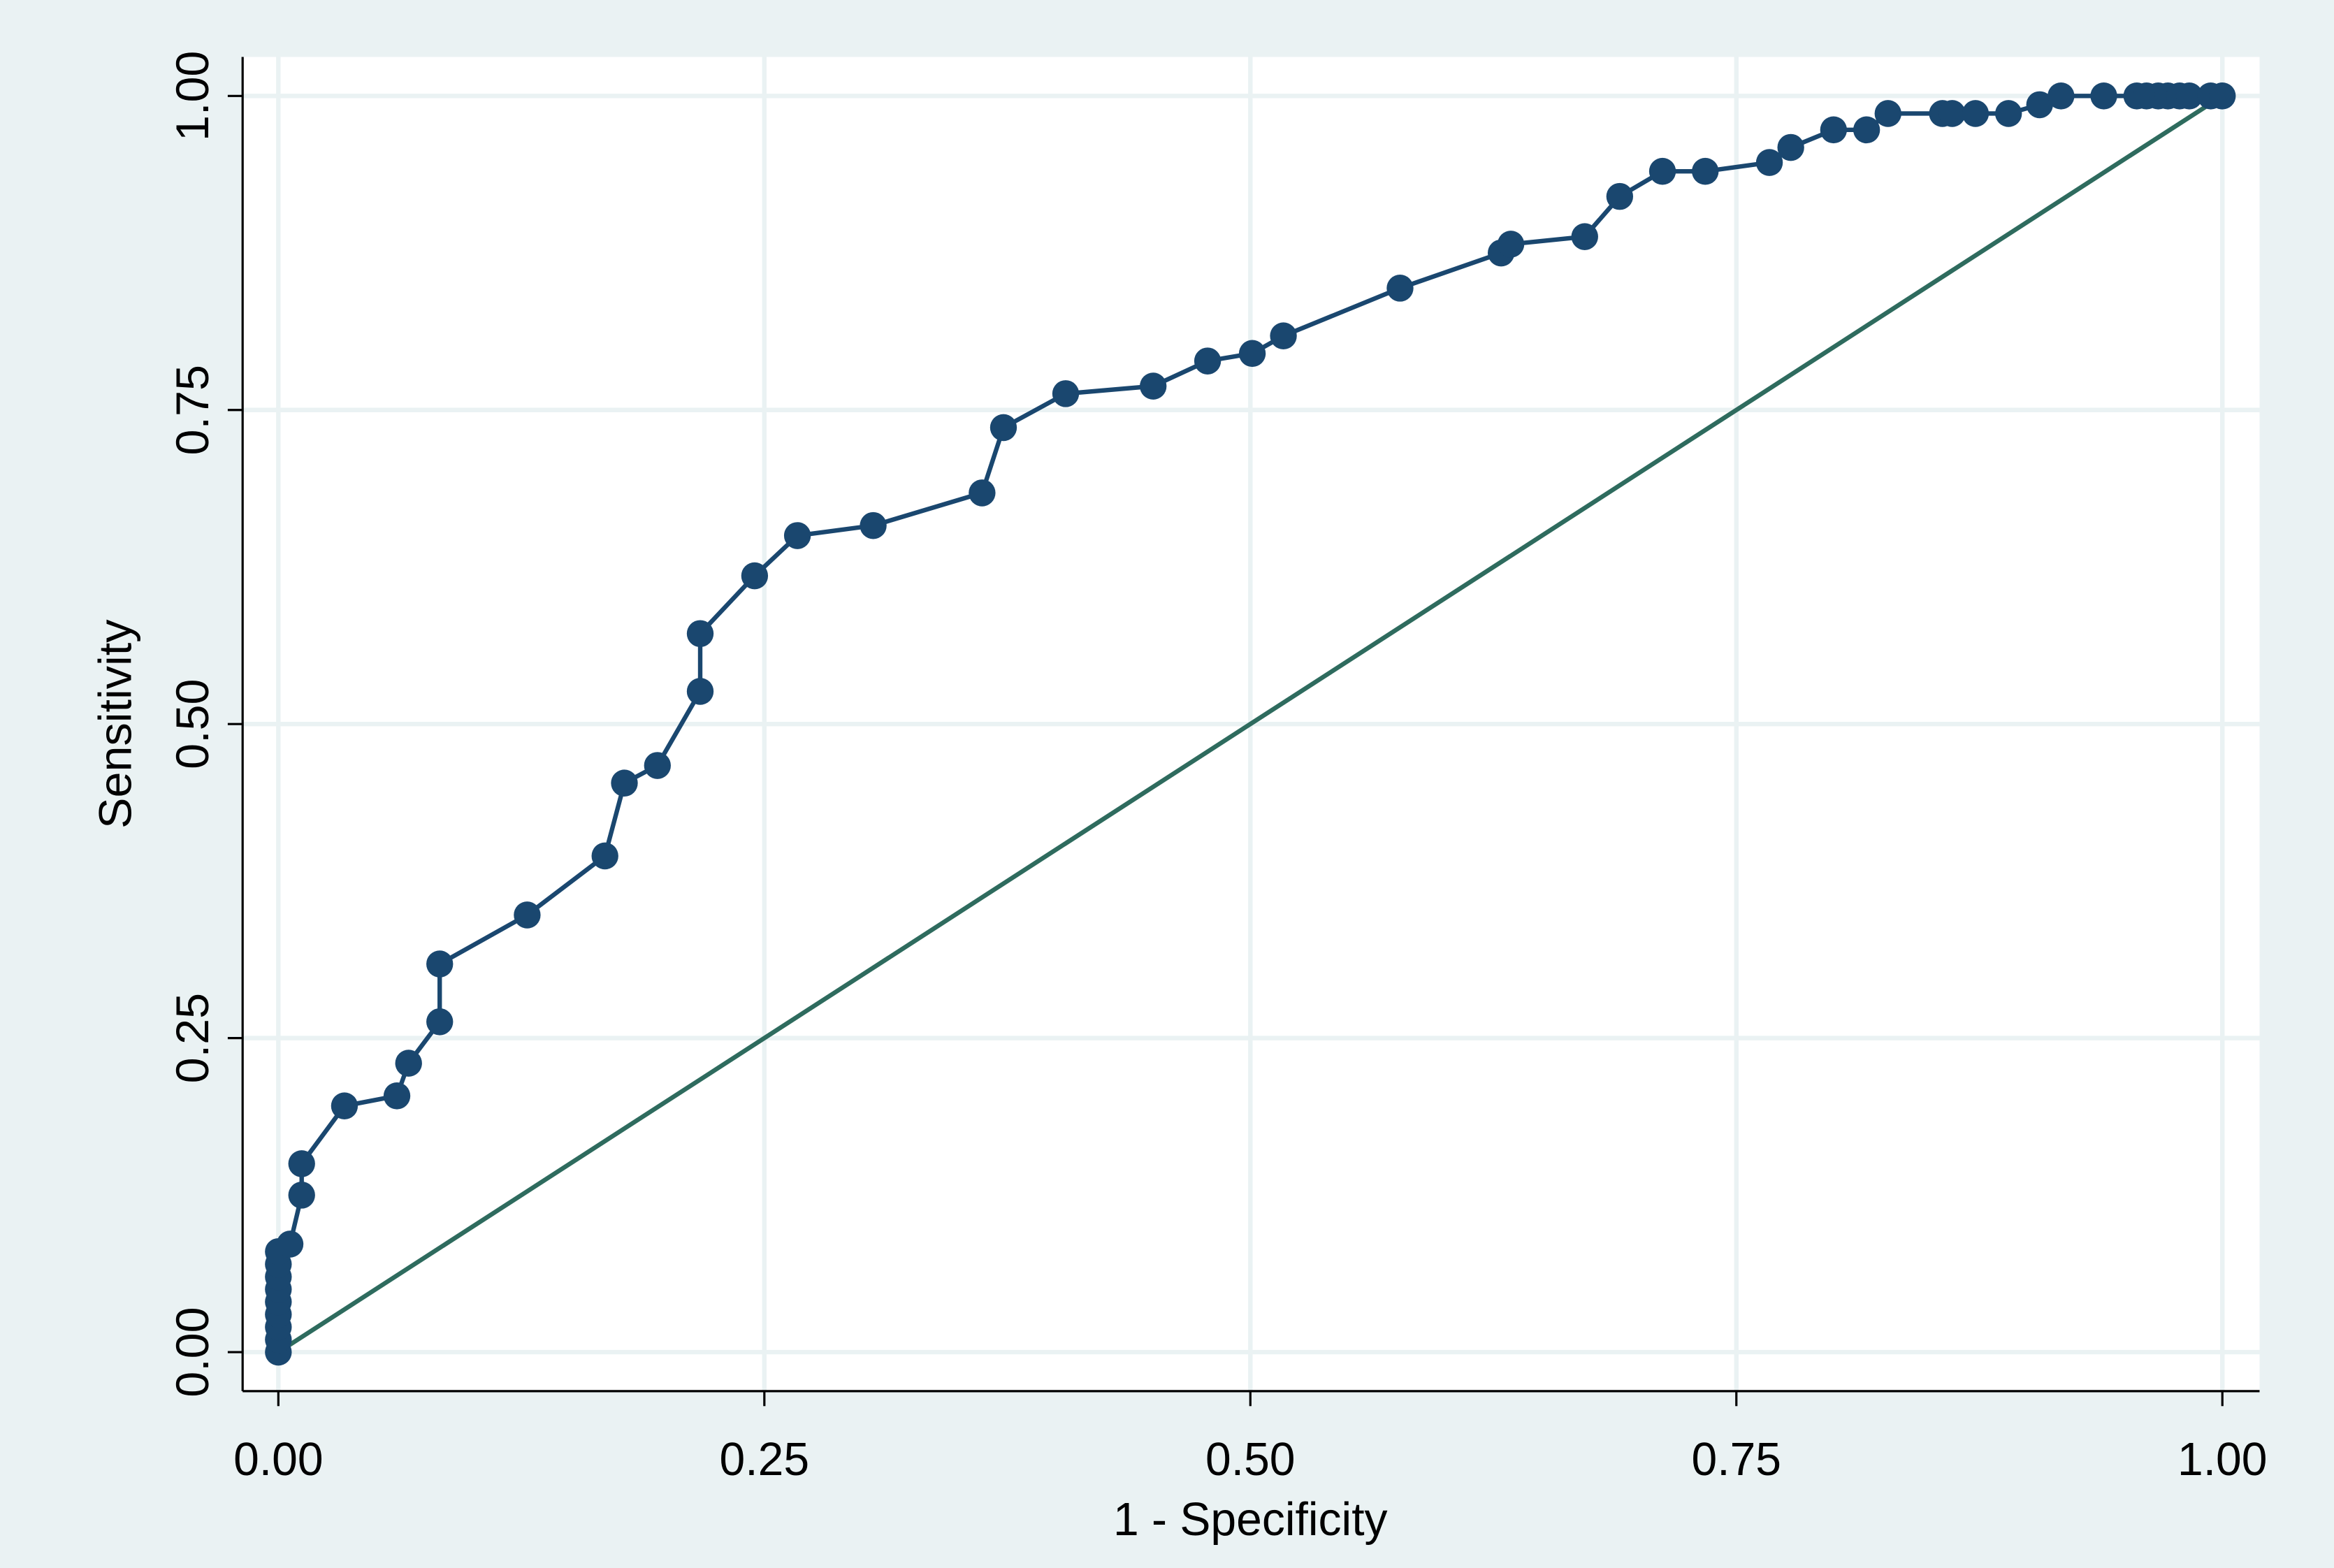 The height and width of the screenshot is (1568, 2334). Describe the element at coordinates (764, 1460) in the screenshot. I see `x-tick-label: 0.25` at that location.